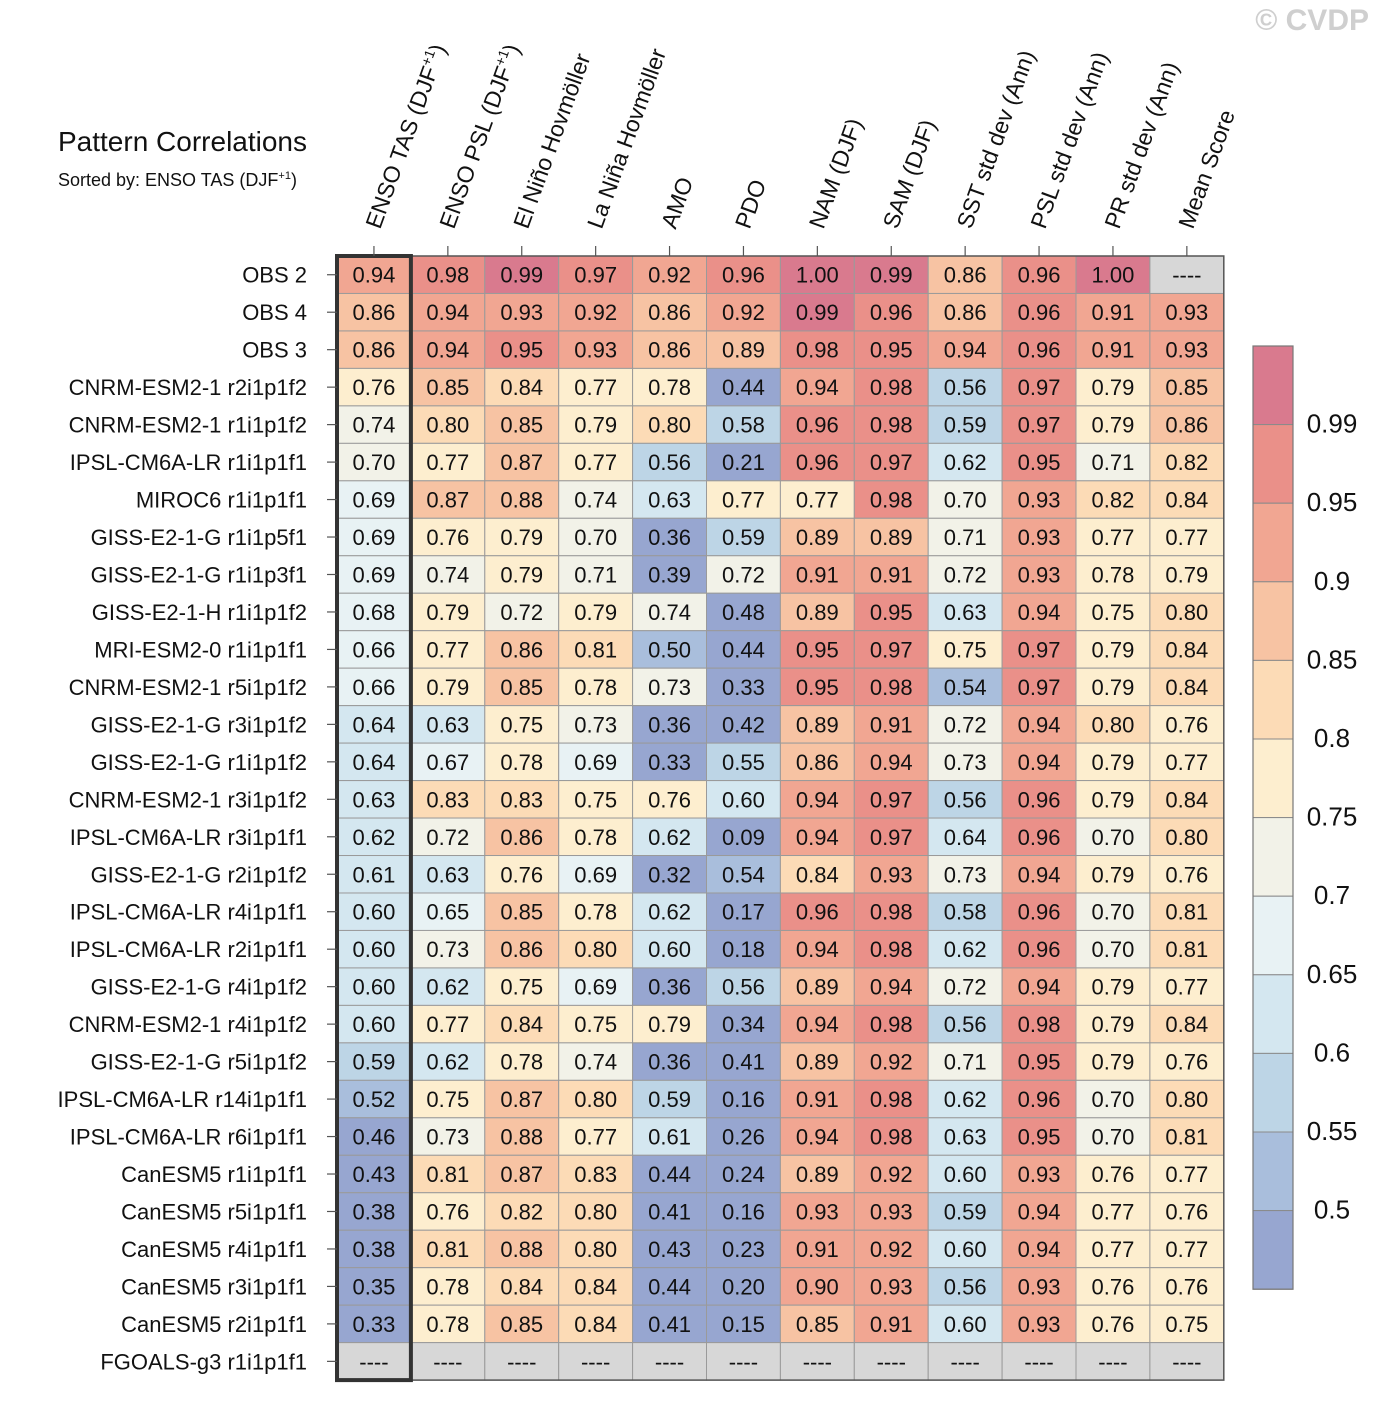 The width and height of the screenshot is (1379, 1401). What do you see at coordinates (551, 141) in the screenshot?
I see `column-label: El Niño Hovmöller` at bounding box center [551, 141].